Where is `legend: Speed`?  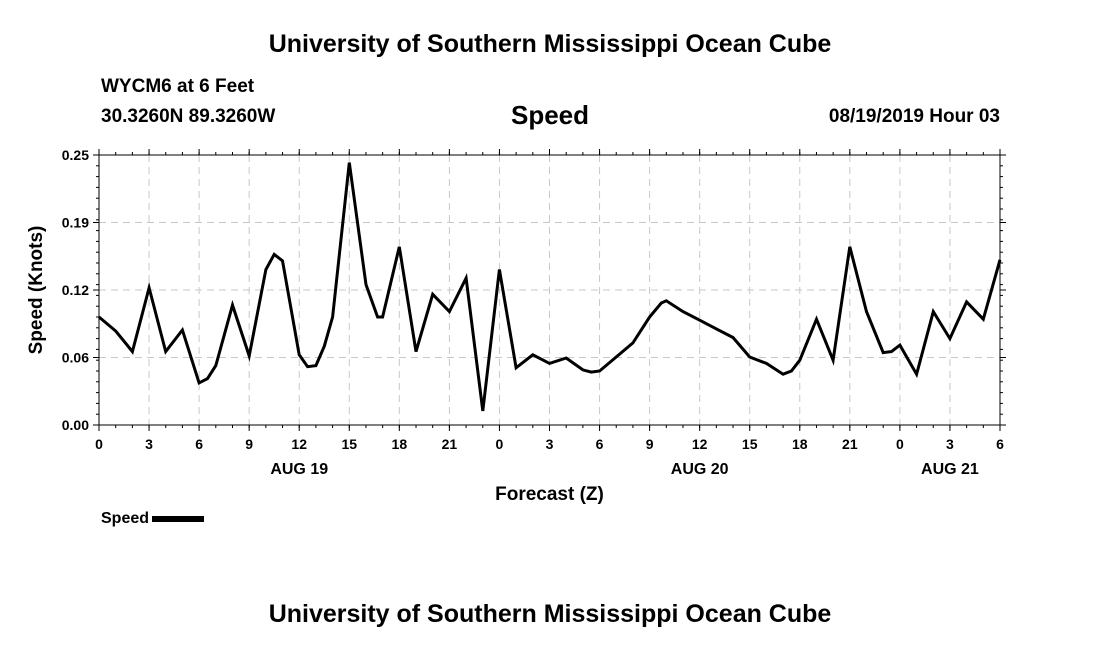
legend: Speed is located at coordinates (153, 519).